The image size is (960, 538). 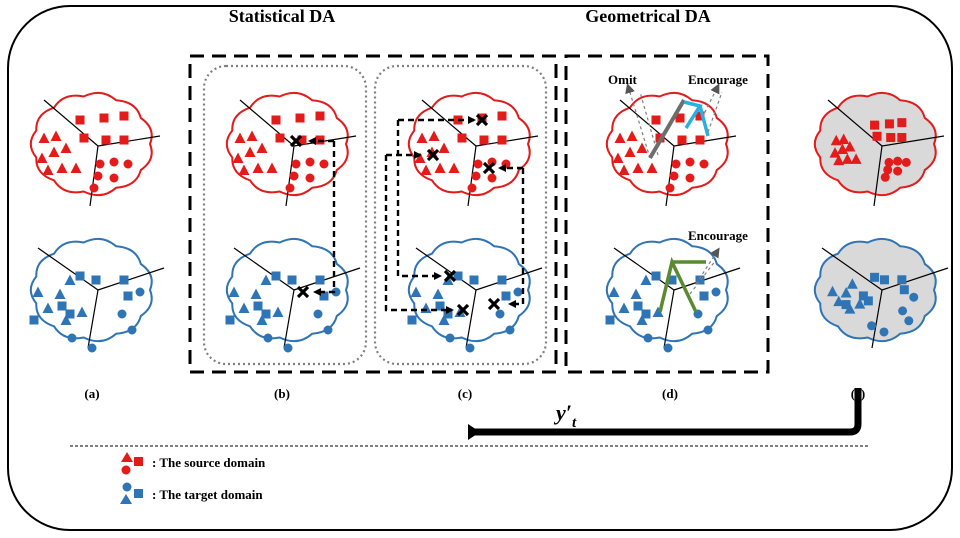 I want to click on geometrical-da-box, so click(x=667, y=214).